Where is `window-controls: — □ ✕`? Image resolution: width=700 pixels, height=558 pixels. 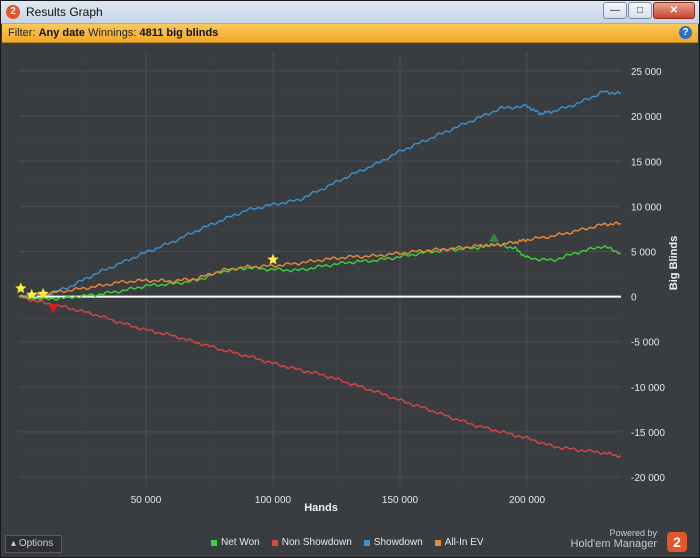 window-controls: — □ ✕ is located at coordinates (648, 11).